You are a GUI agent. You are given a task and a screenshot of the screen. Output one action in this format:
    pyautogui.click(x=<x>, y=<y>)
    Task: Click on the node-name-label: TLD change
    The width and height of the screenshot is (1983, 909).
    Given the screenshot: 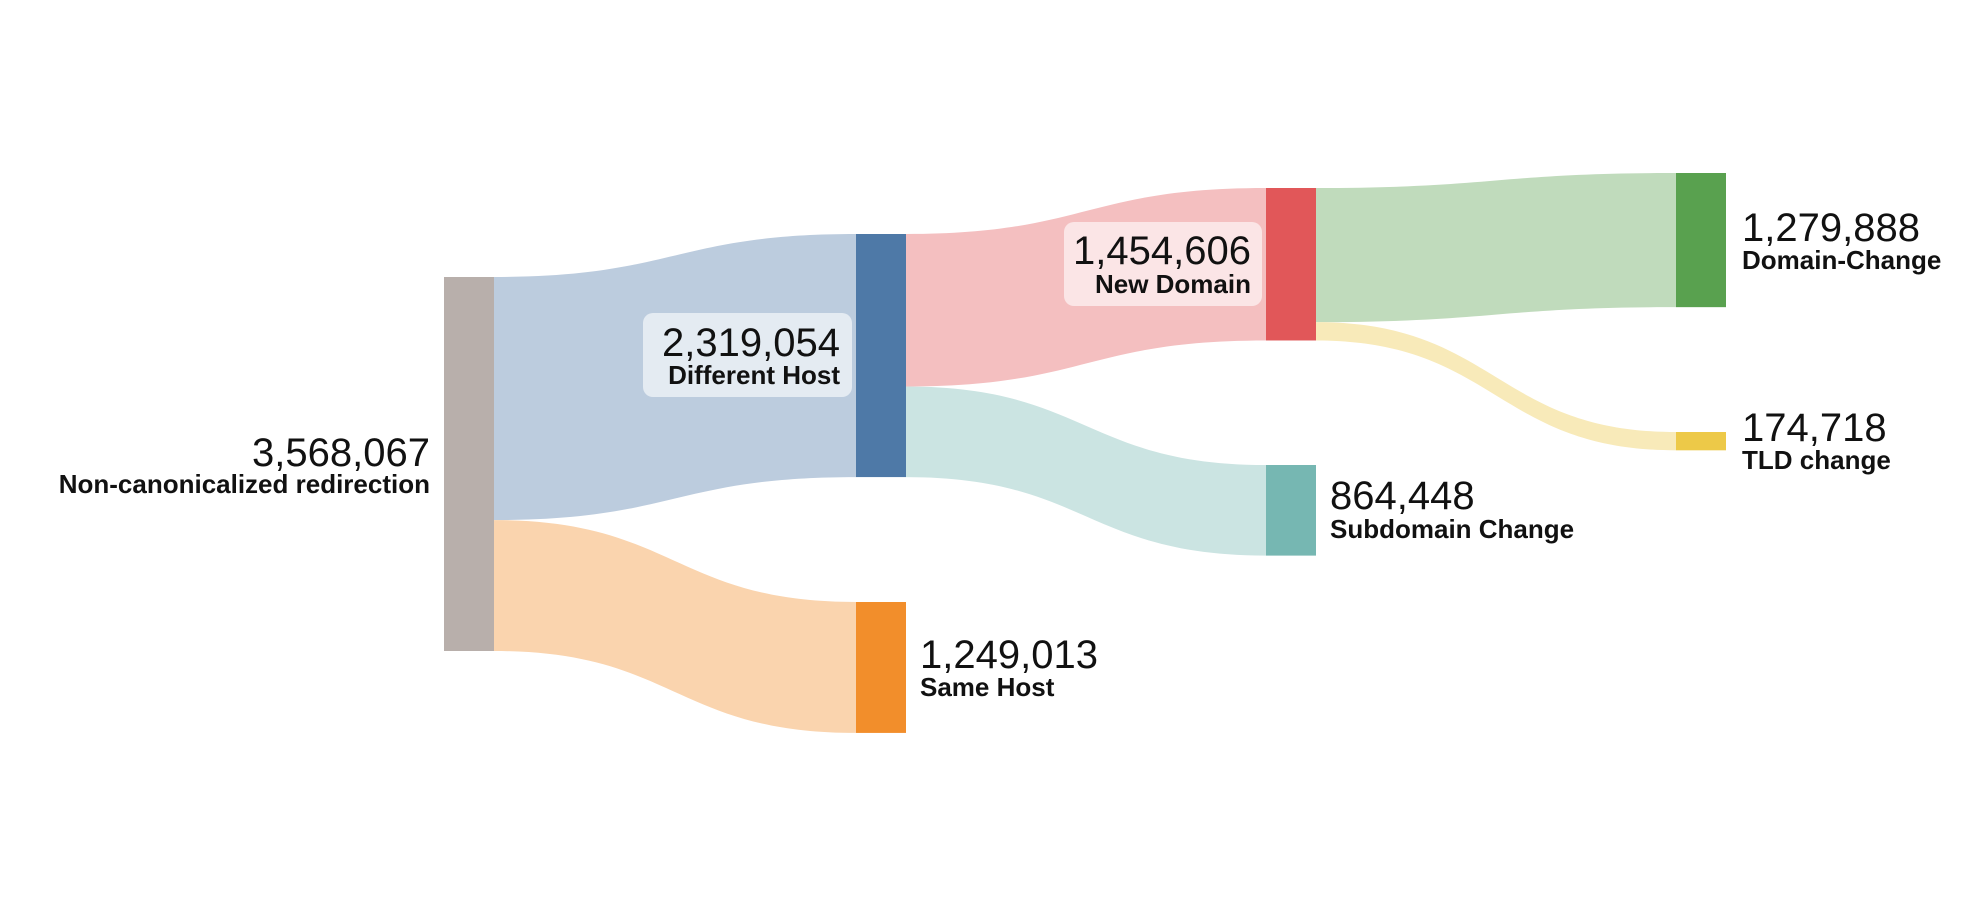 What is the action you would take?
    pyautogui.click(x=1816, y=460)
    